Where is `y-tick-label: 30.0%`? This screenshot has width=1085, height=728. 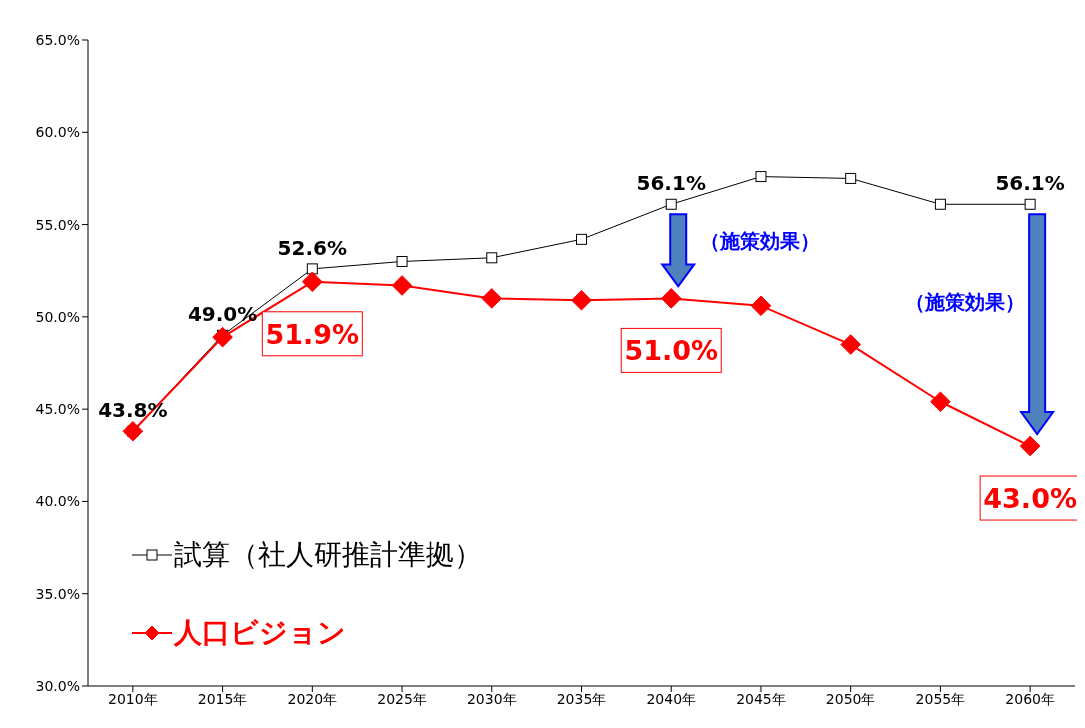 y-tick-label: 30.0% is located at coordinates (57, 685).